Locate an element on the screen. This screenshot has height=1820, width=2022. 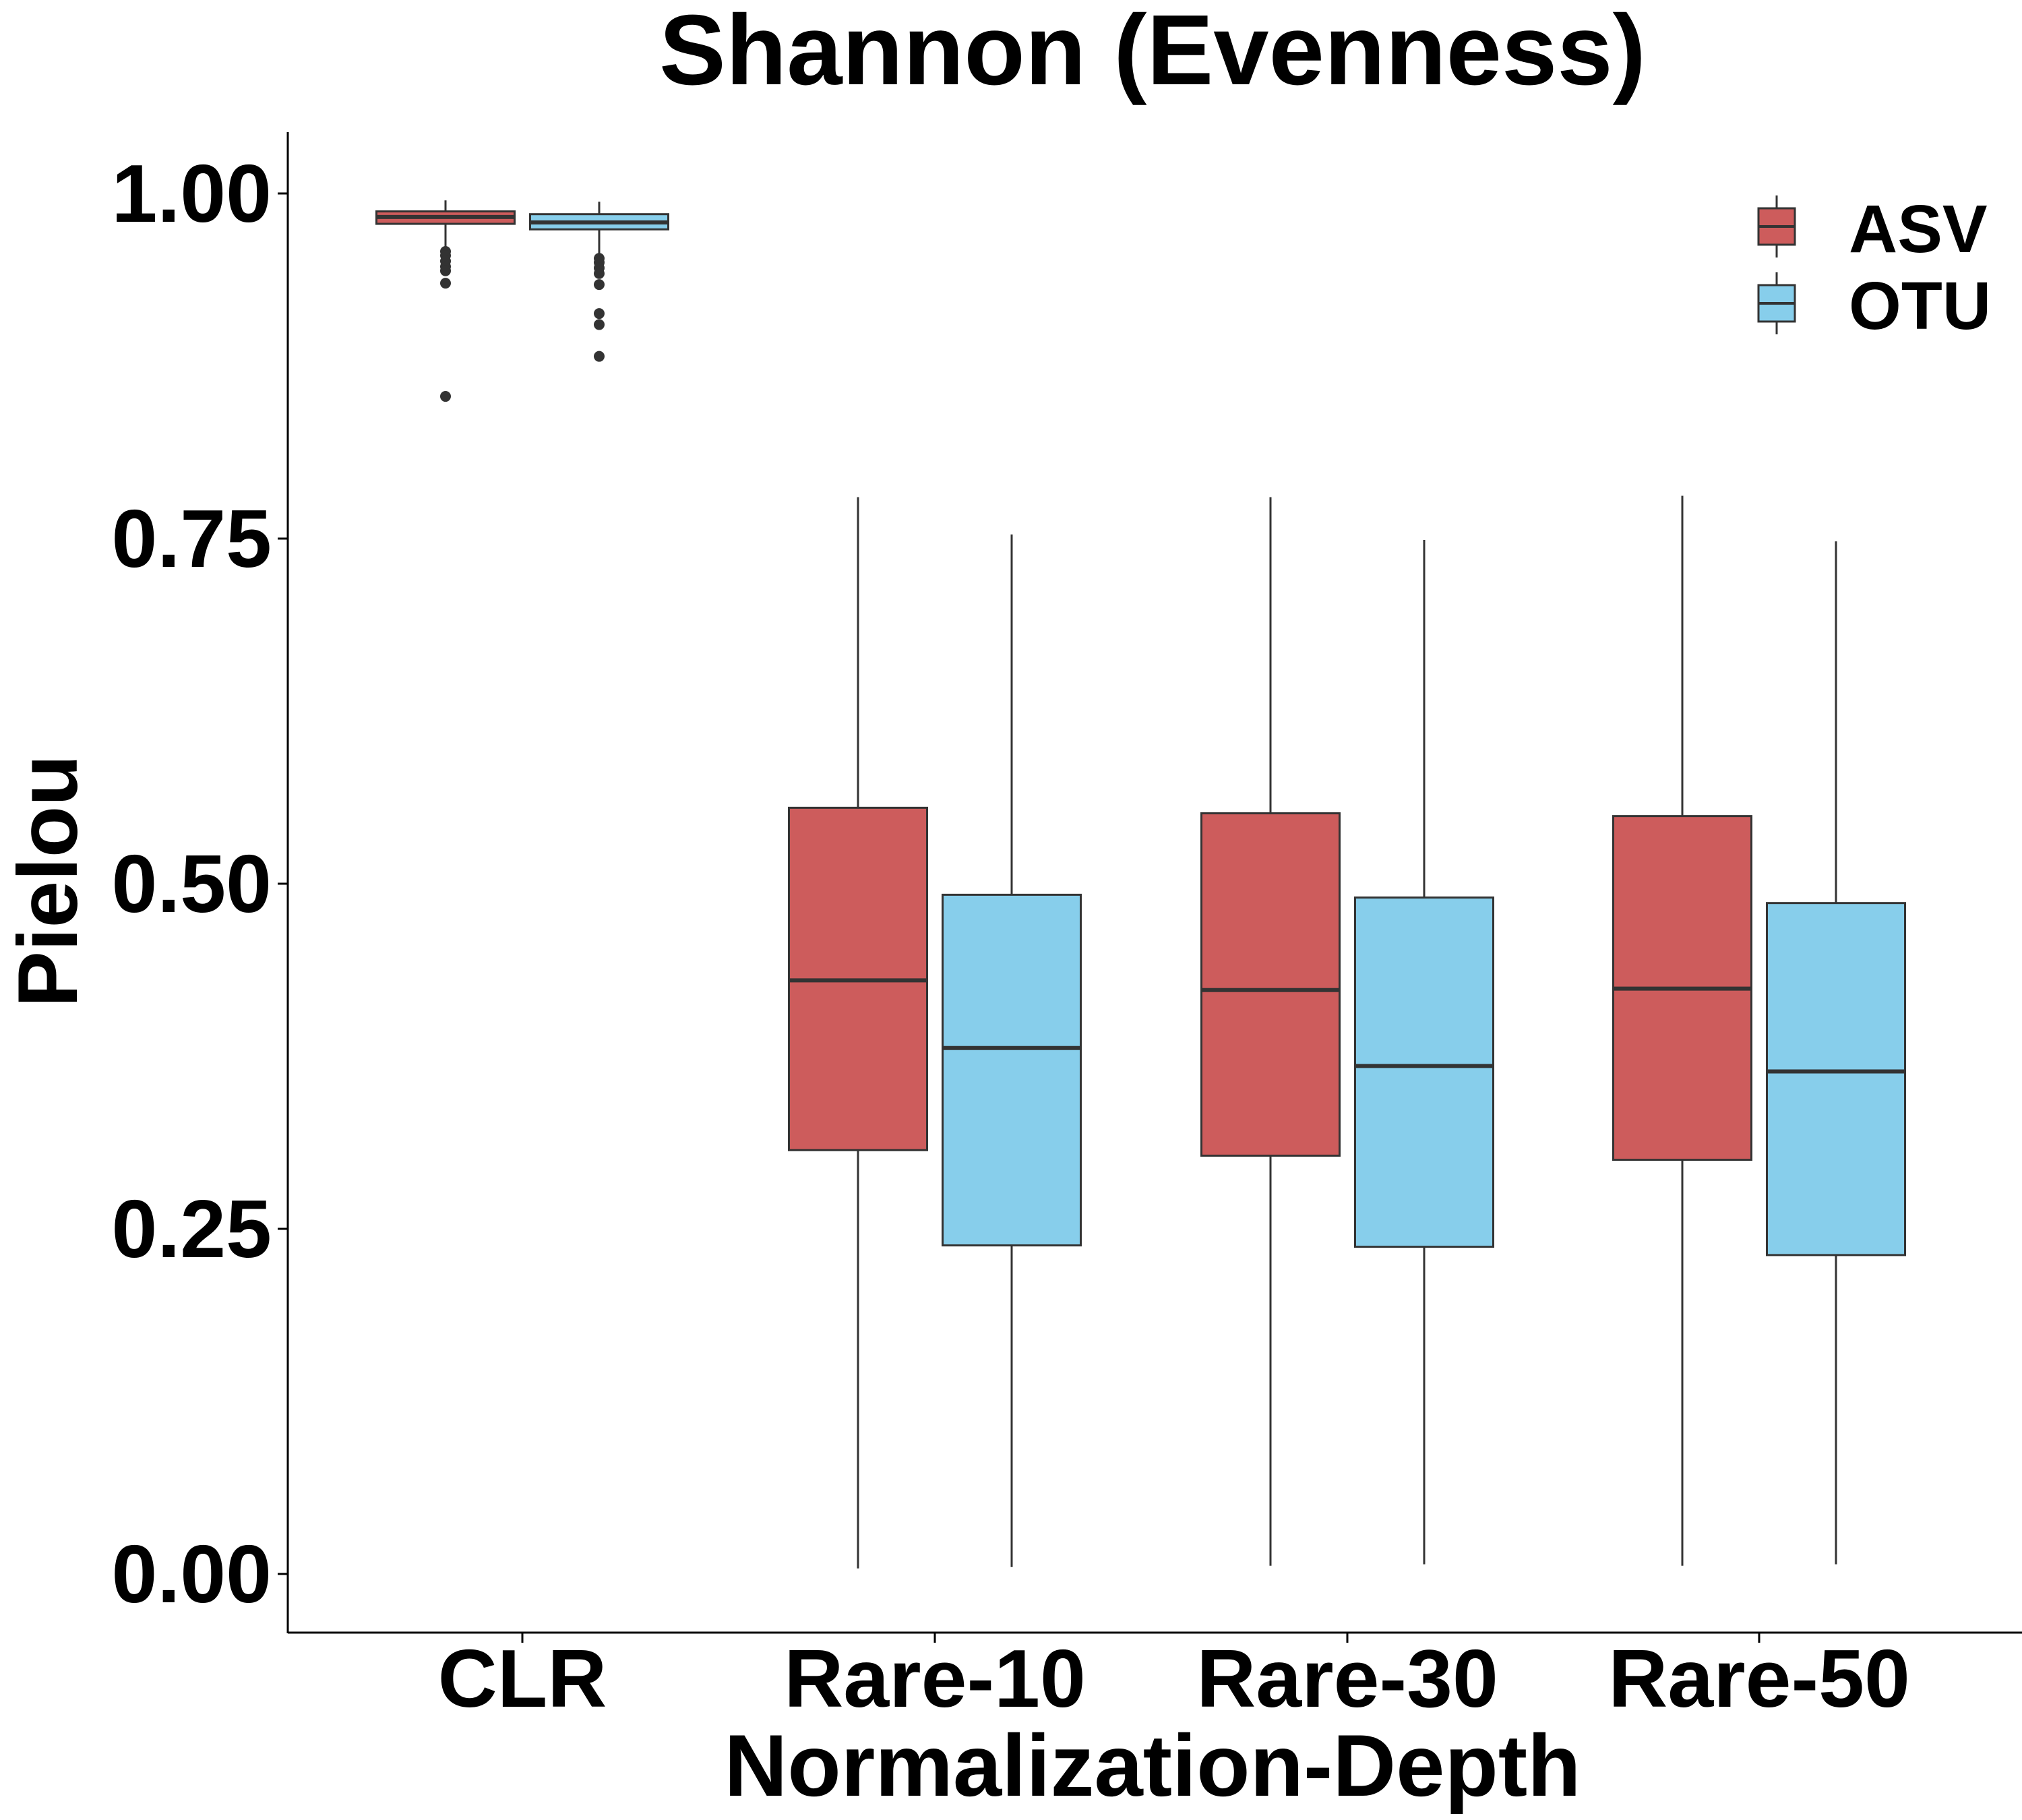
x-tick-label: Rare-50 is located at coordinates (1759, 1678).